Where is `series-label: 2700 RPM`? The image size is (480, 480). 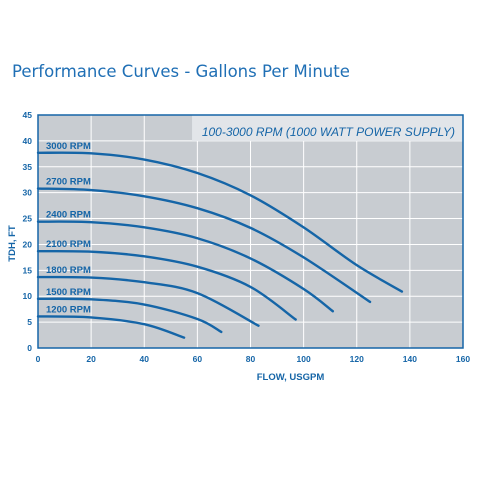 series-label: 2700 RPM is located at coordinates (68, 182).